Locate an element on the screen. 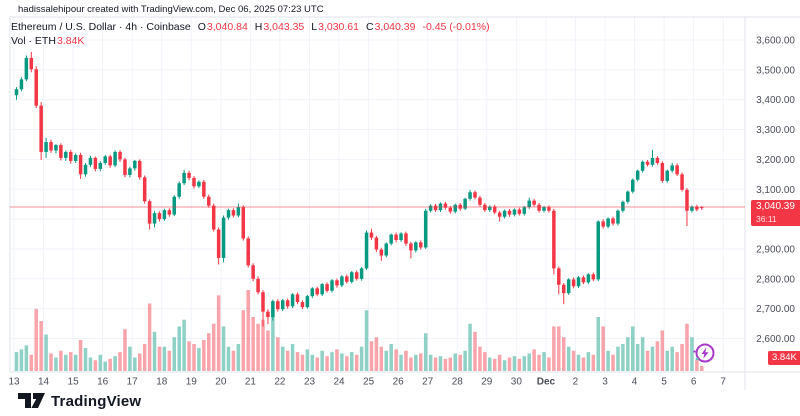  price-axis-label: 3,600.00 is located at coordinates (775, 41).